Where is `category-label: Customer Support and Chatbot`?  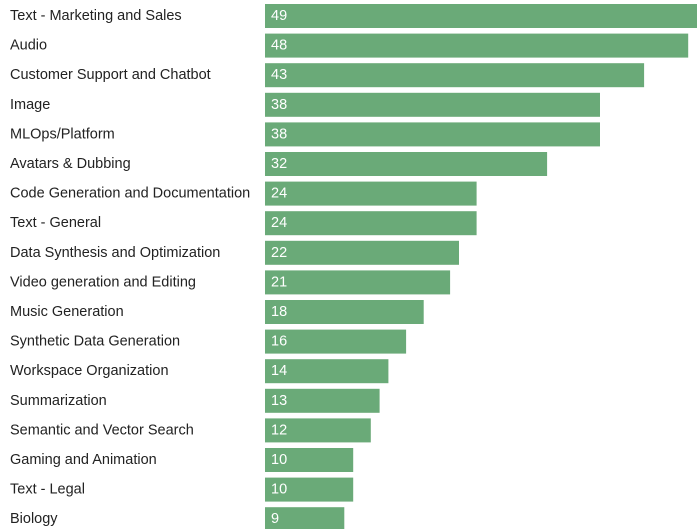
category-label: Customer Support and Chatbot is located at coordinates (110, 75).